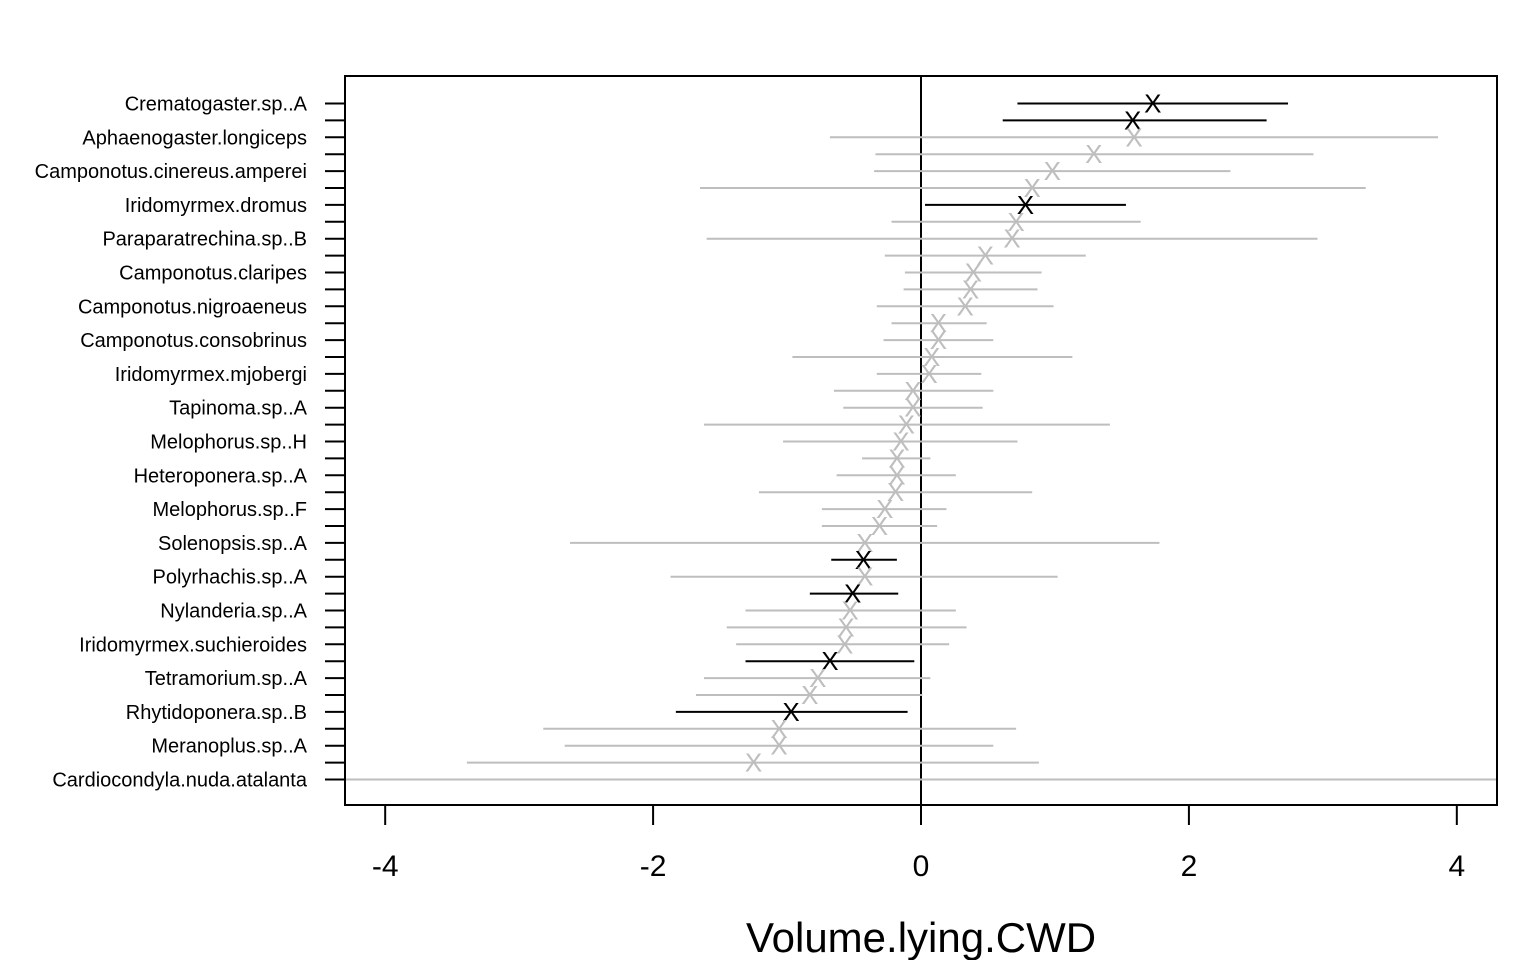 The width and height of the screenshot is (1536, 960). Describe the element at coordinates (238, 409) in the screenshot. I see `y-tick-label: Tapinoma.sp..A` at that location.